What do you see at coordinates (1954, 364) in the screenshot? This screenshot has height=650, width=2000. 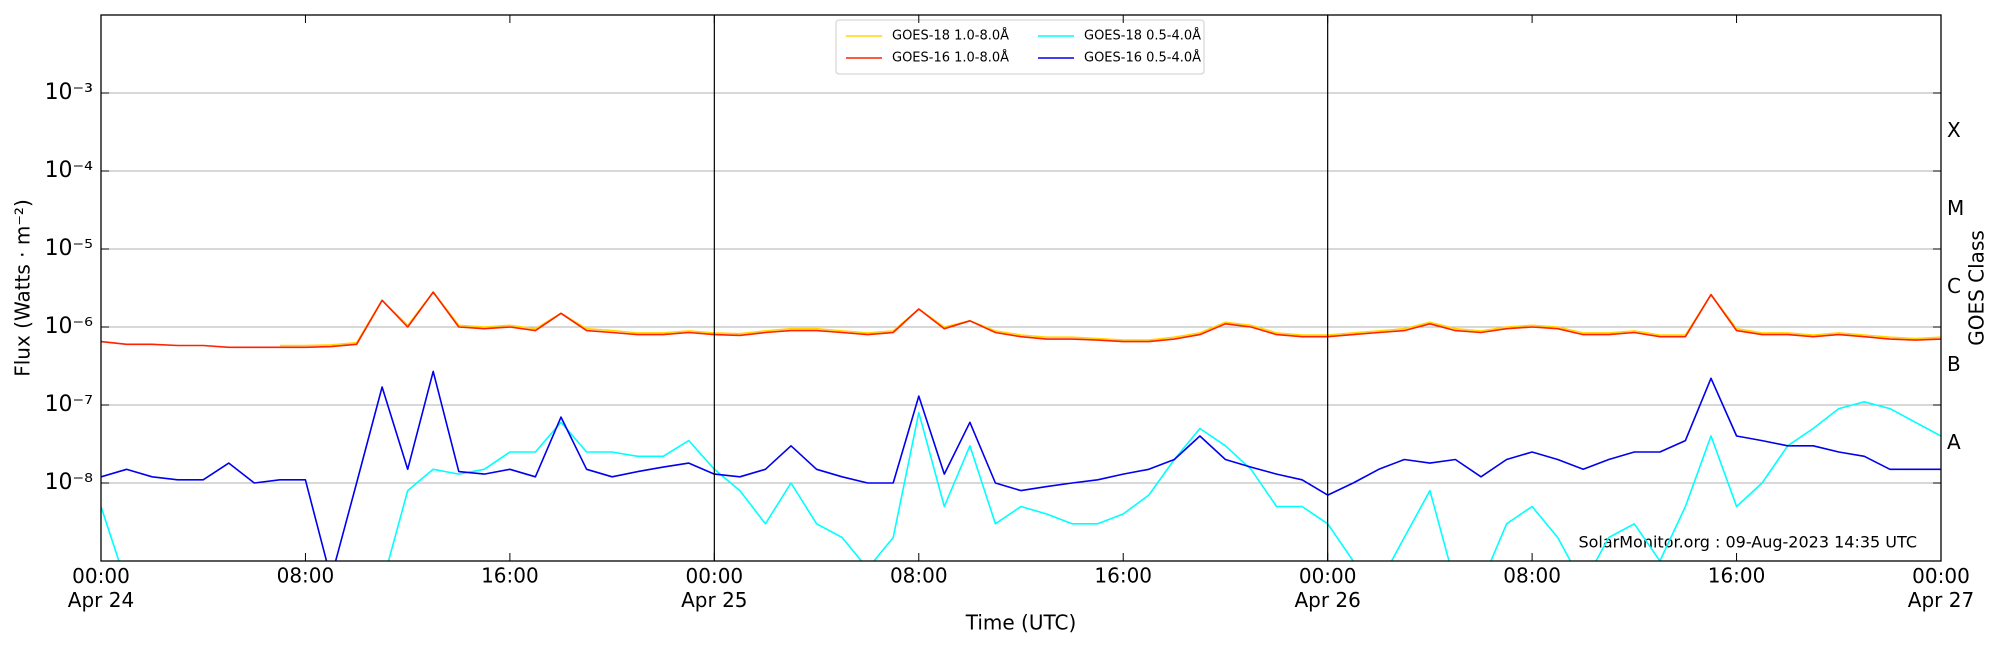 I see `y2-tick-label: B` at bounding box center [1954, 364].